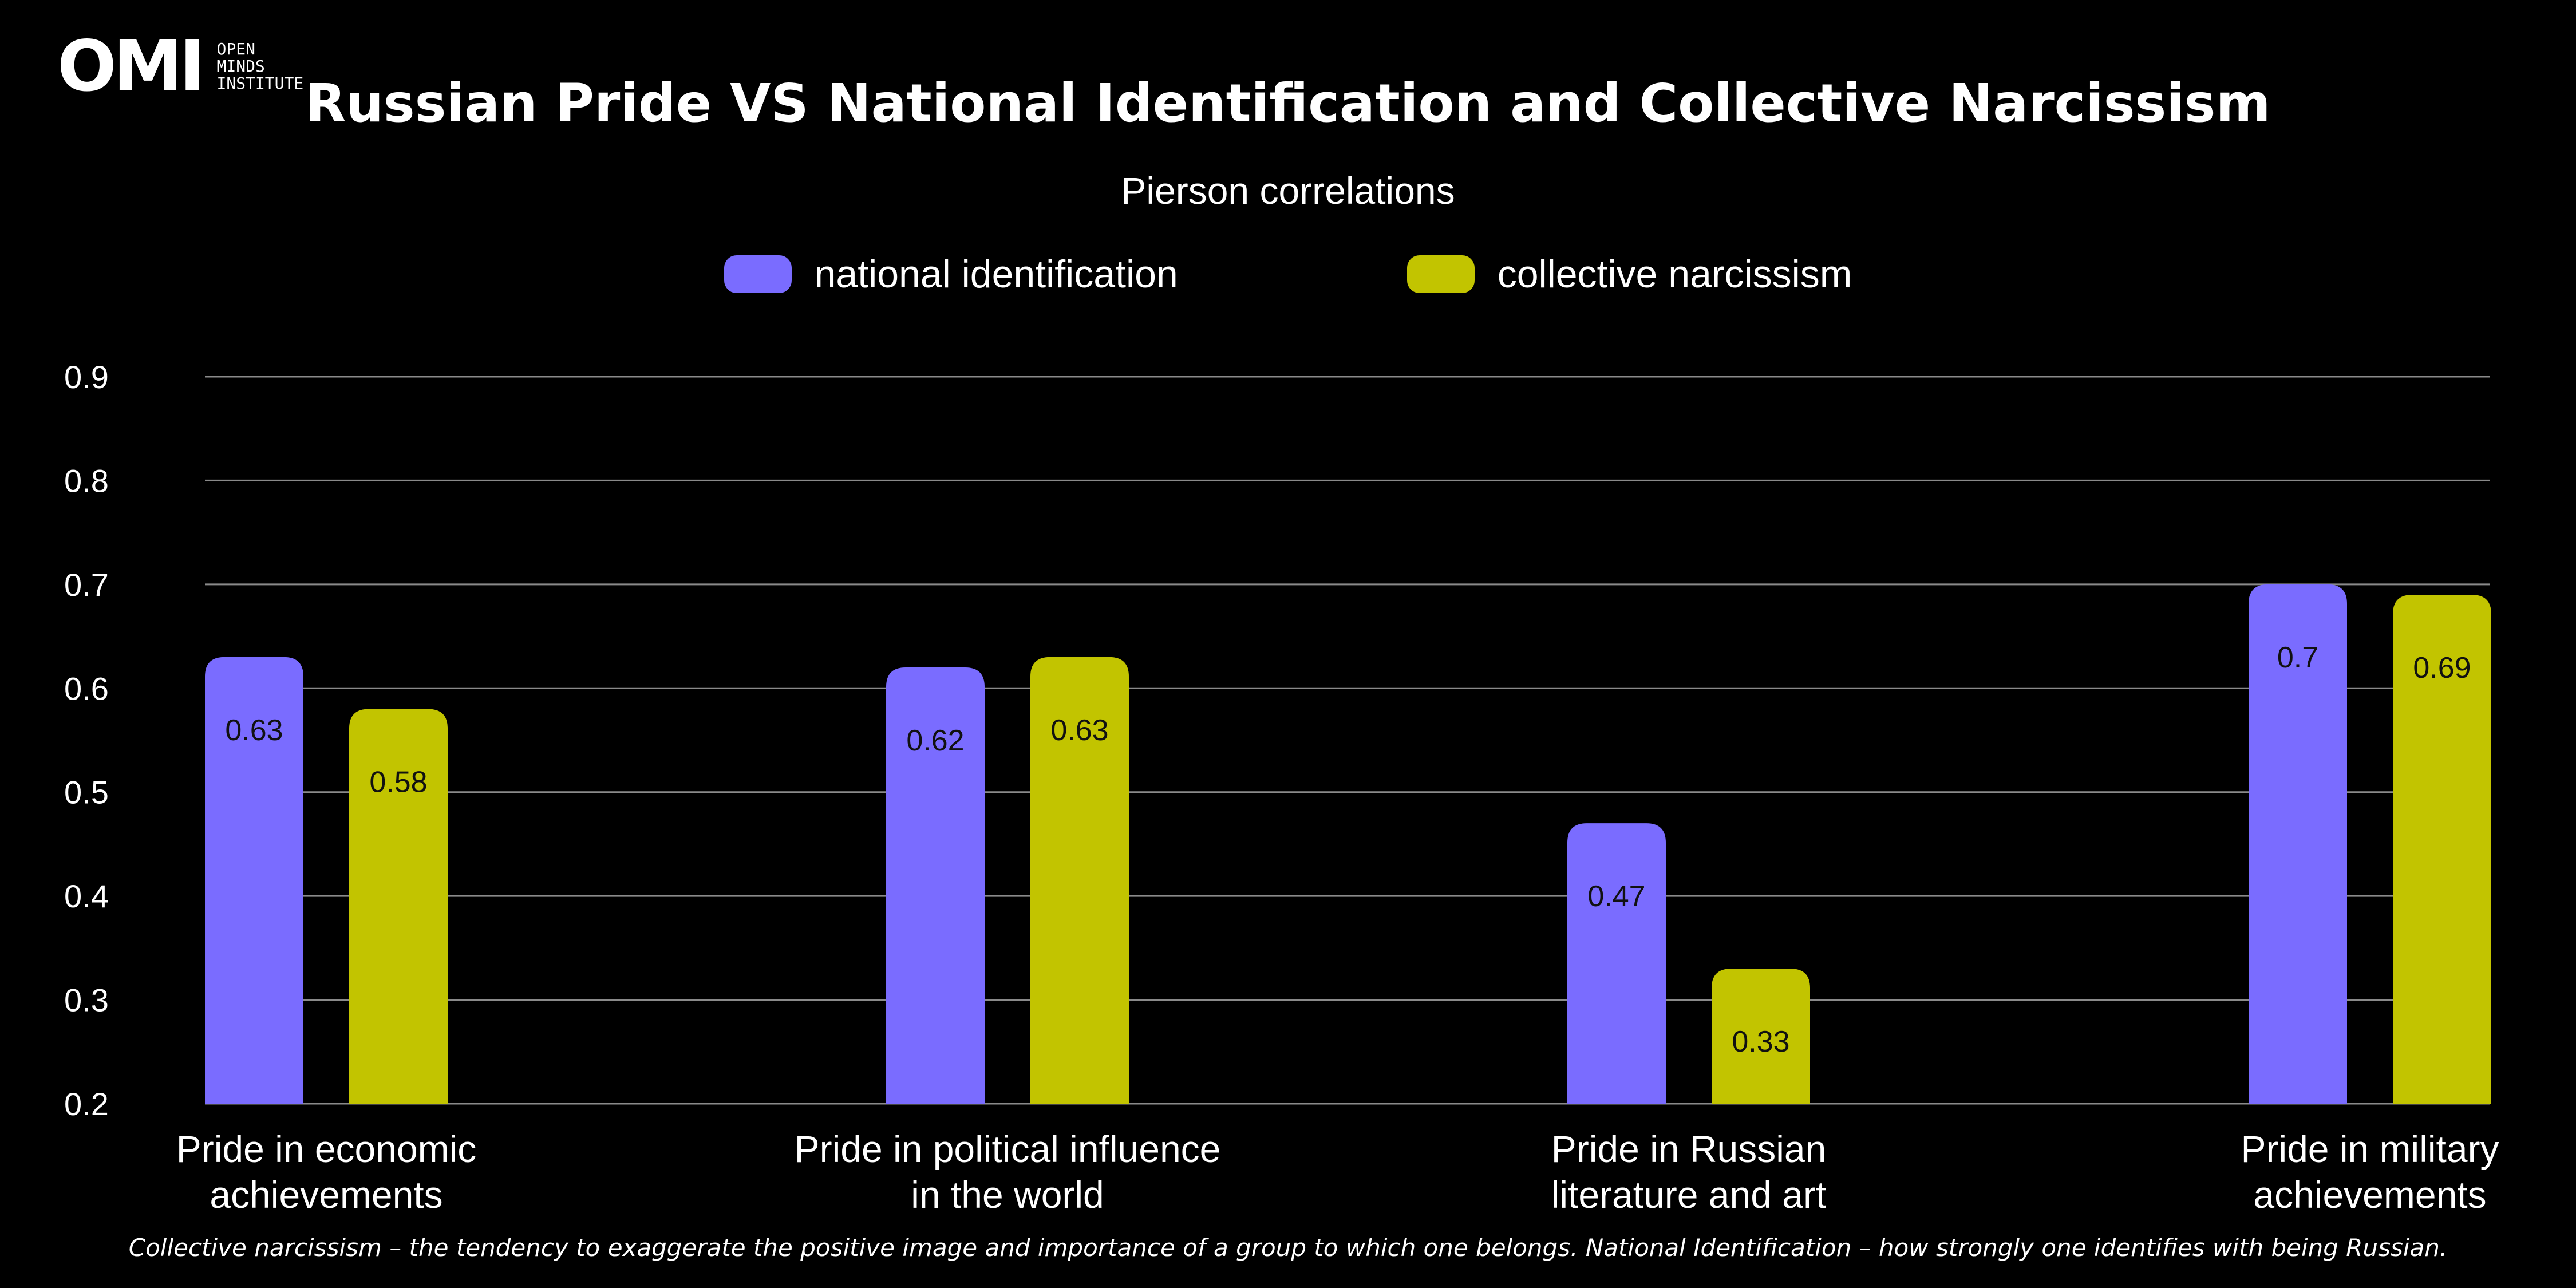 The height and width of the screenshot is (1288, 2576). What do you see at coordinates (2370, 1172) in the screenshot?
I see `x-category-label: Pride in military achievements` at bounding box center [2370, 1172].